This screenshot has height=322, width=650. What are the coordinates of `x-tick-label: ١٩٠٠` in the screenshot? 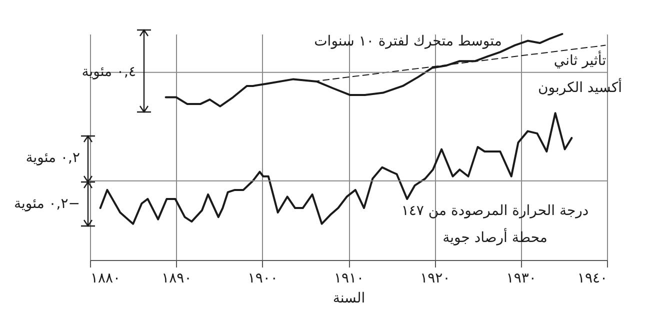 It's located at (263, 278).